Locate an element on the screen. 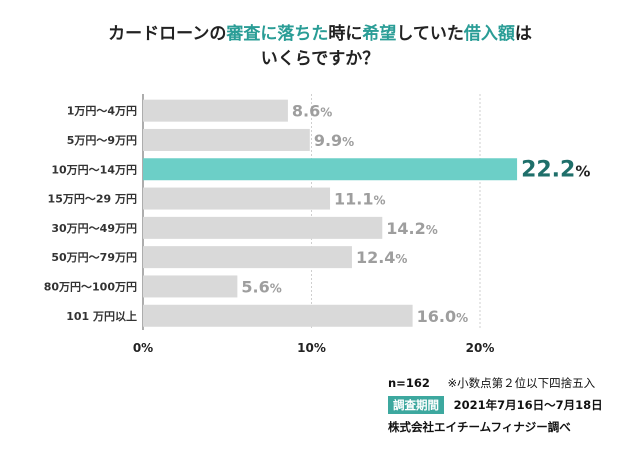  value-label: 5.6% is located at coordinates (261, 286).